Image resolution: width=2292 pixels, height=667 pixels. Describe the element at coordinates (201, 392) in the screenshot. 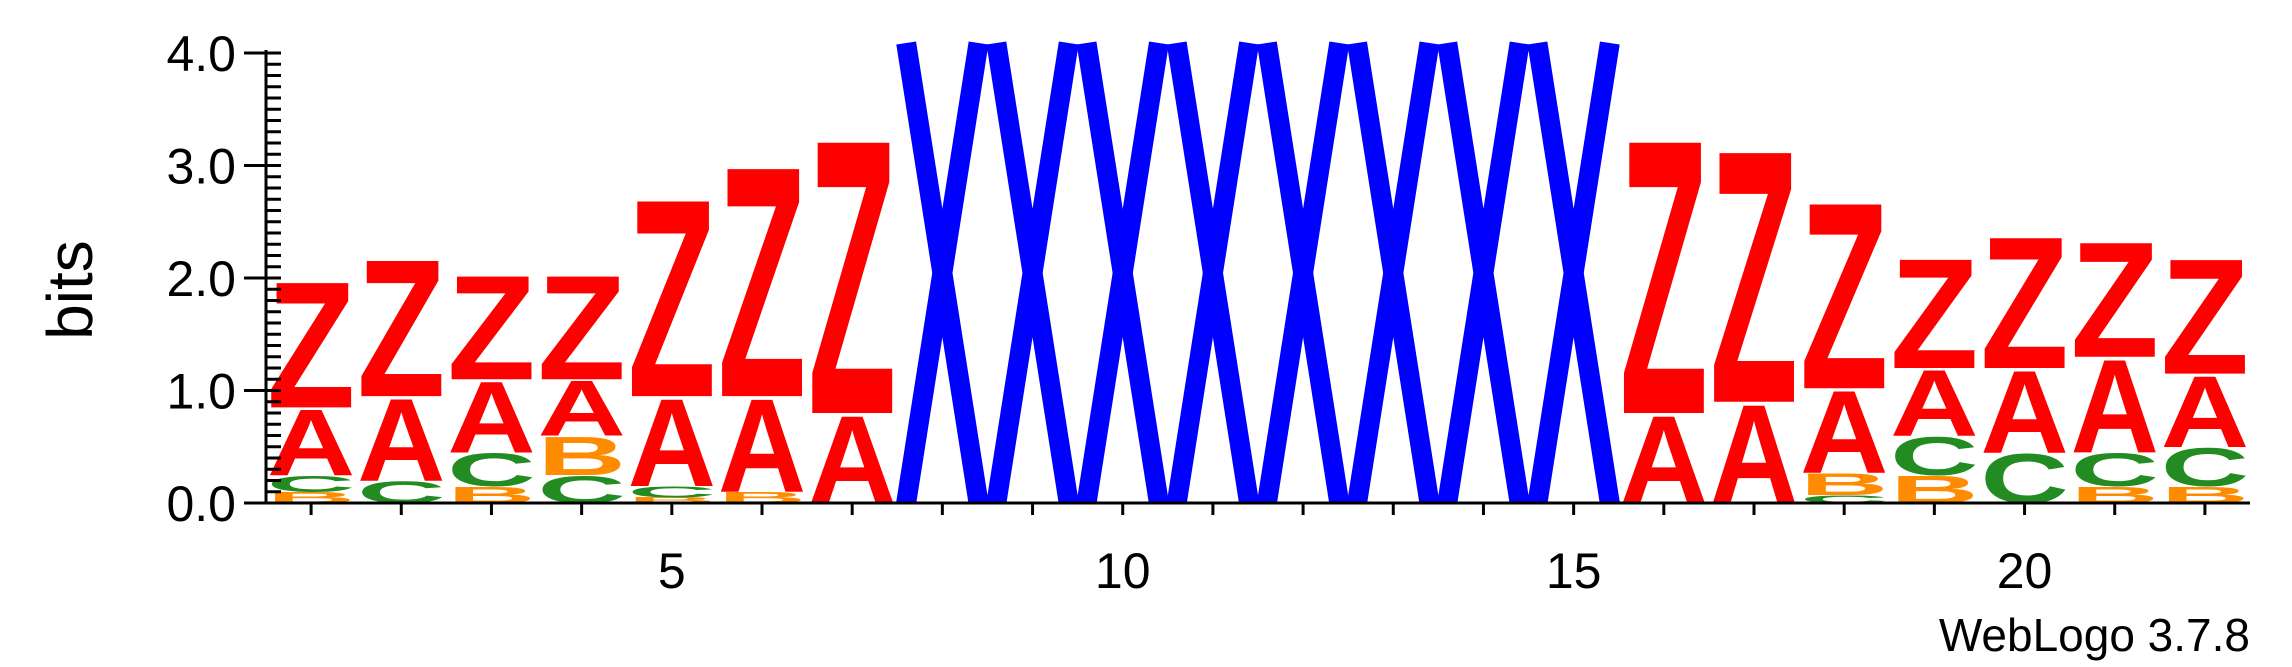

I see `y-tick-label: 1.0` at that location.